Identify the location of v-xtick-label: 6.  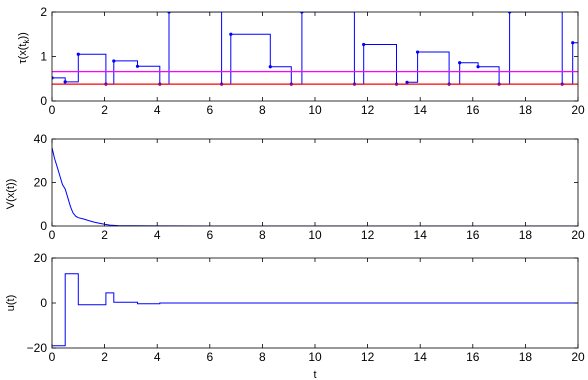
(209, 235).